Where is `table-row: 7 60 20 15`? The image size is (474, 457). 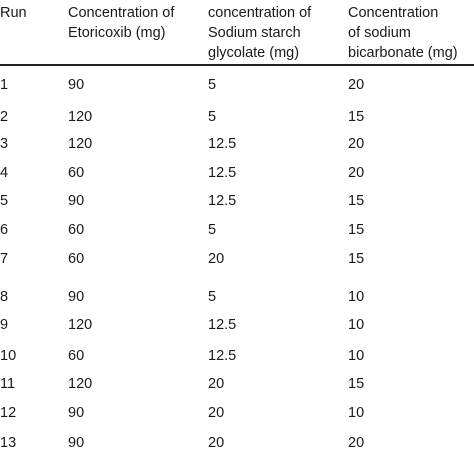
table-row: 7 60 20 15 is located at coordinates (237, 259).